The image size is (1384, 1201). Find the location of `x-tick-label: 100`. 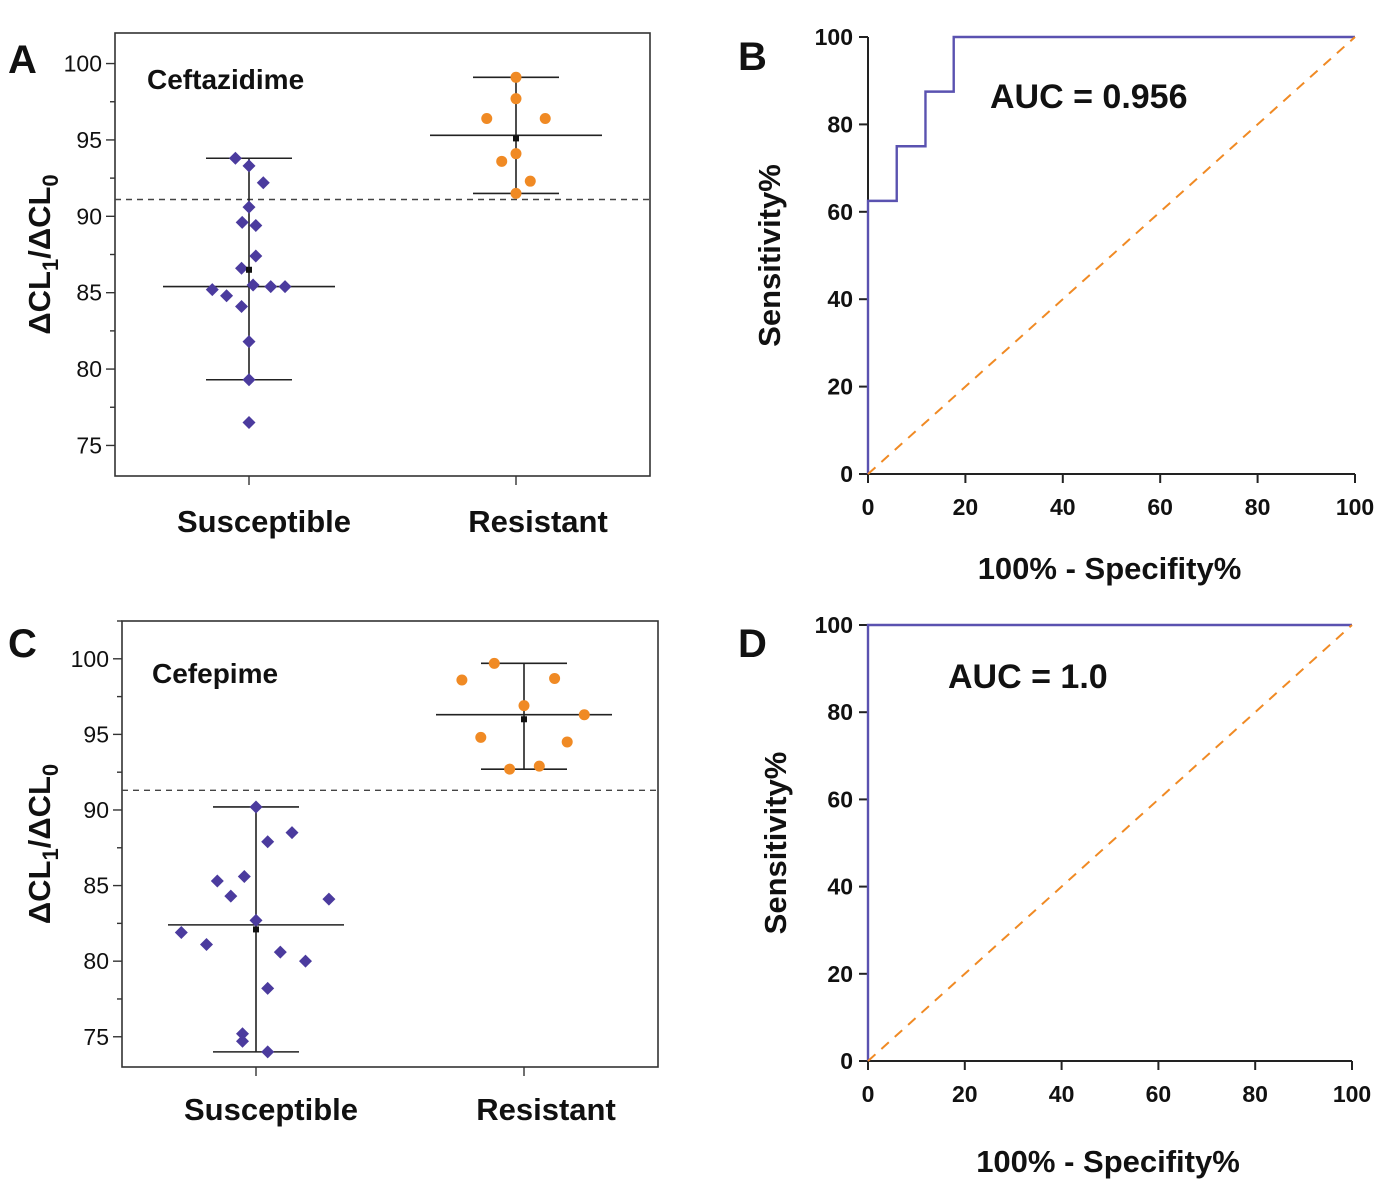

x-tick-label: 100 is located at coordinates (1355, 507).